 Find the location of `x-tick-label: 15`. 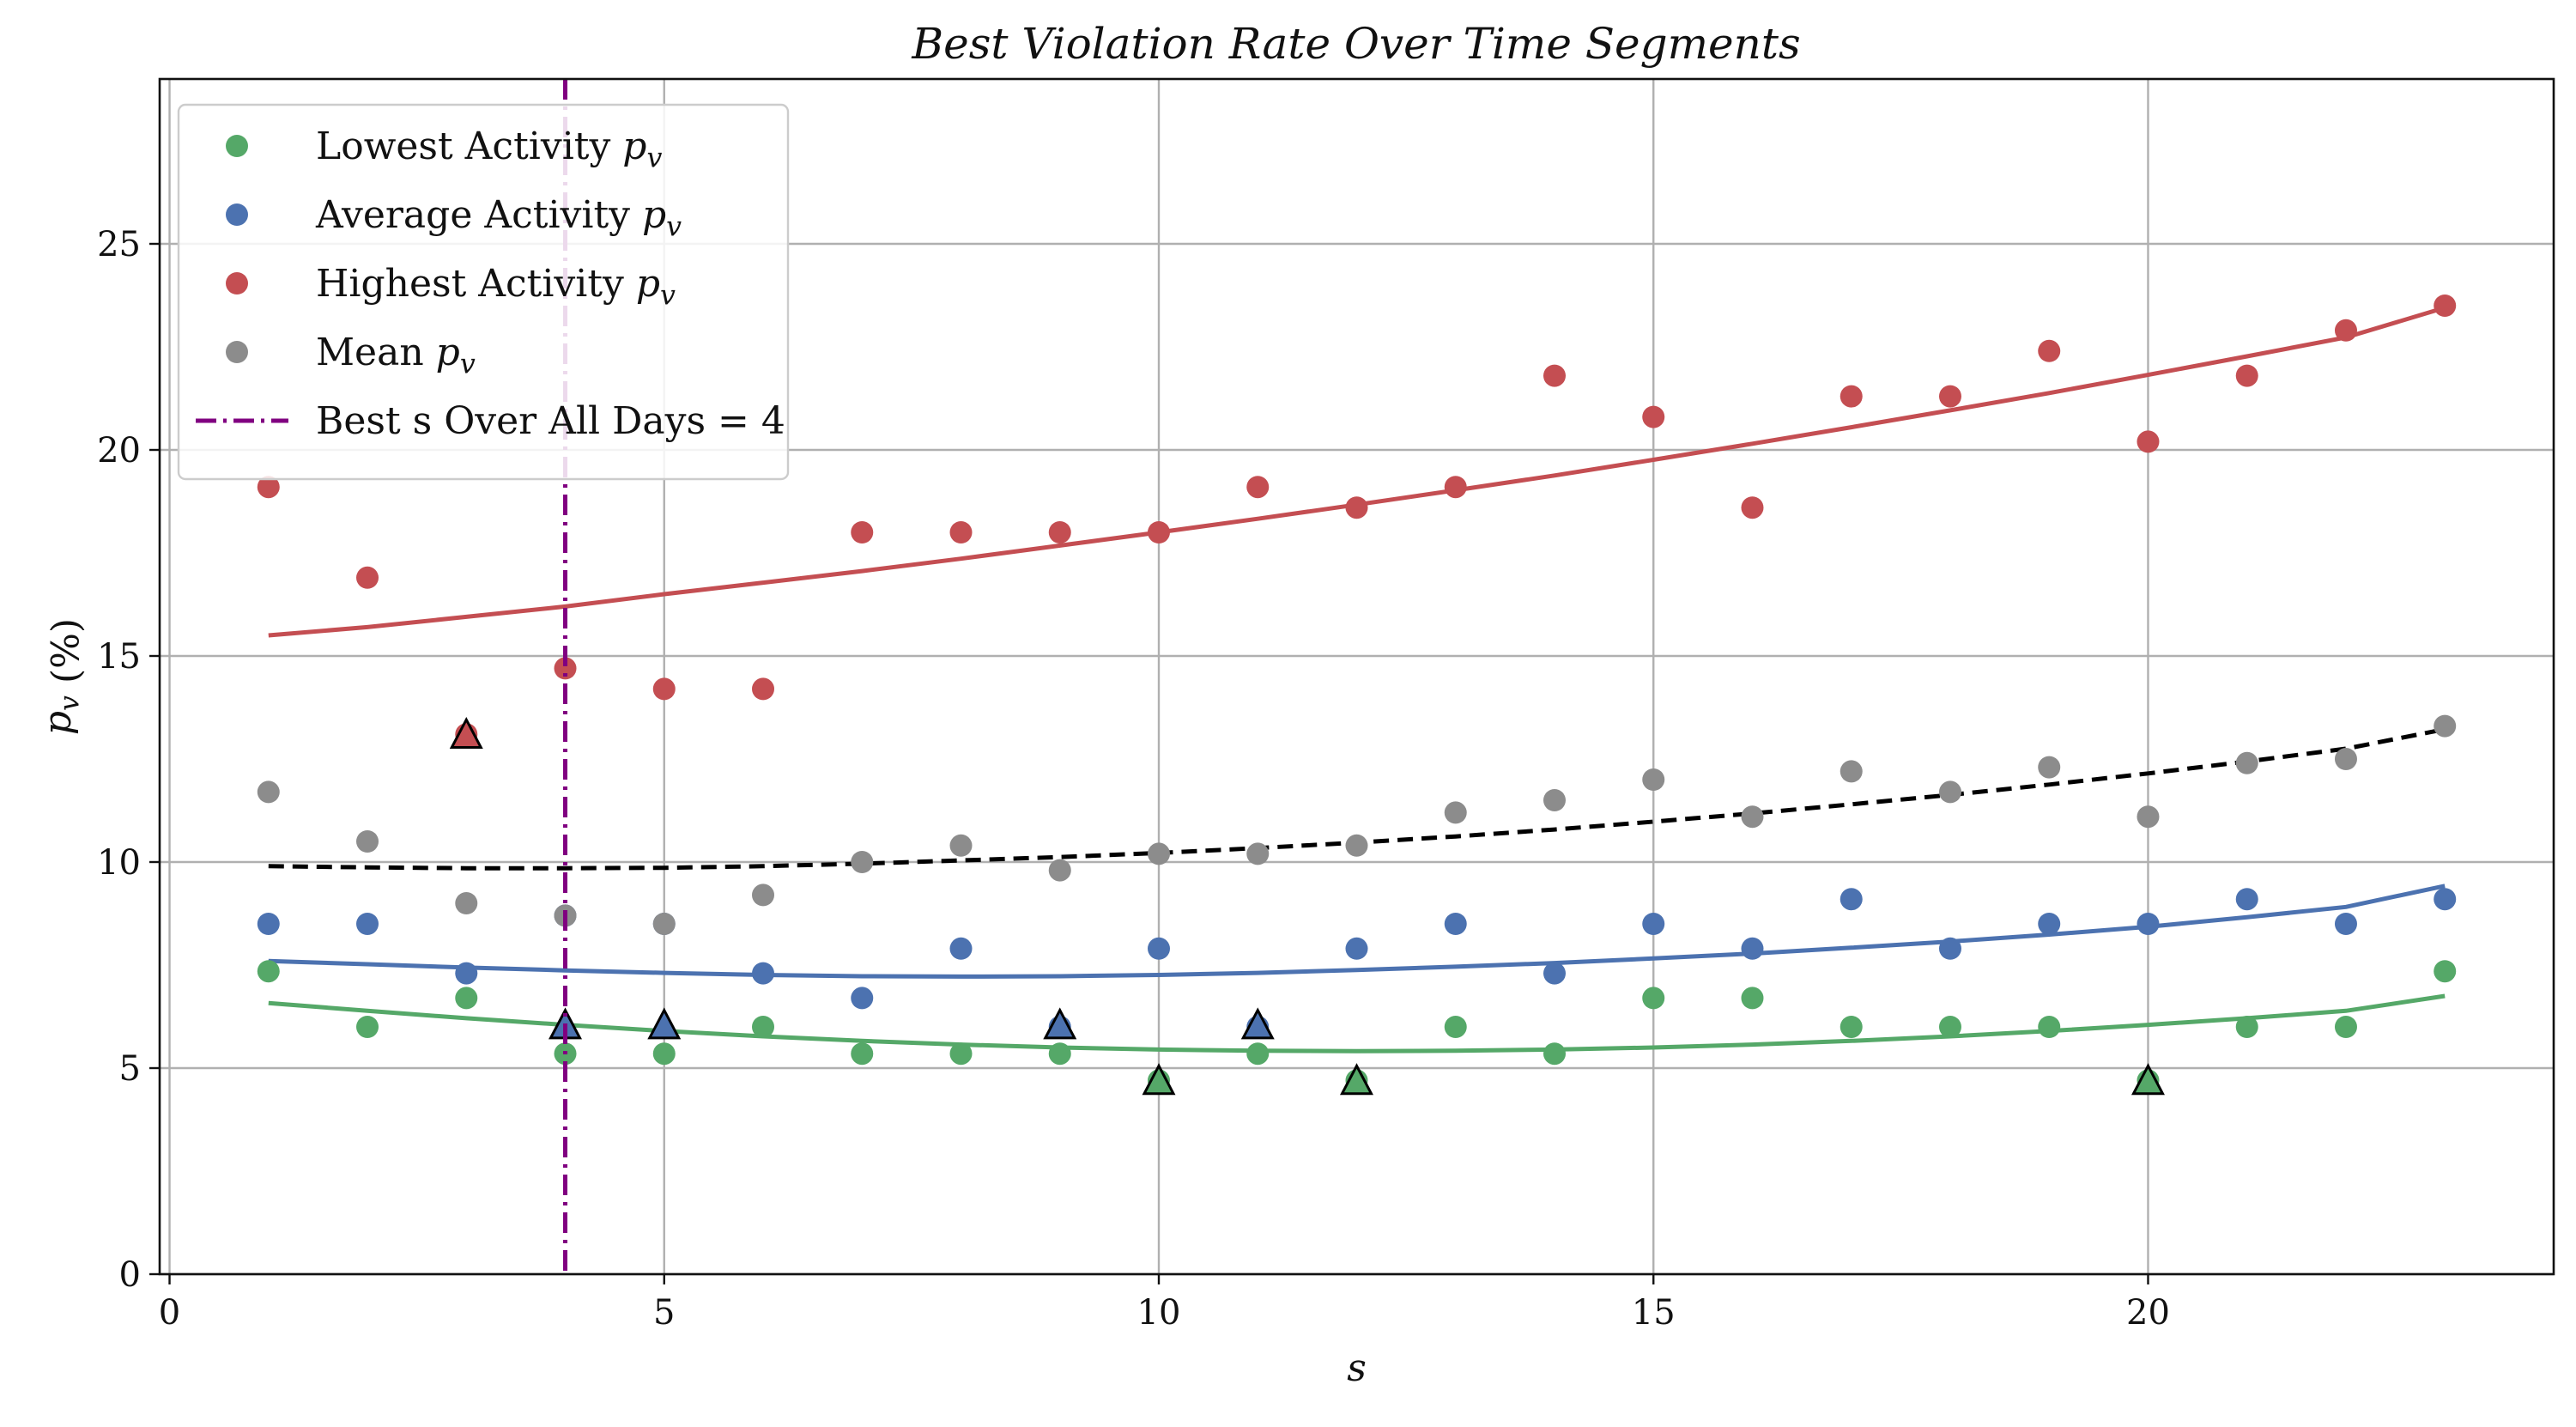

x-tick-label: 15 is located at coordinates (1654, 1313).